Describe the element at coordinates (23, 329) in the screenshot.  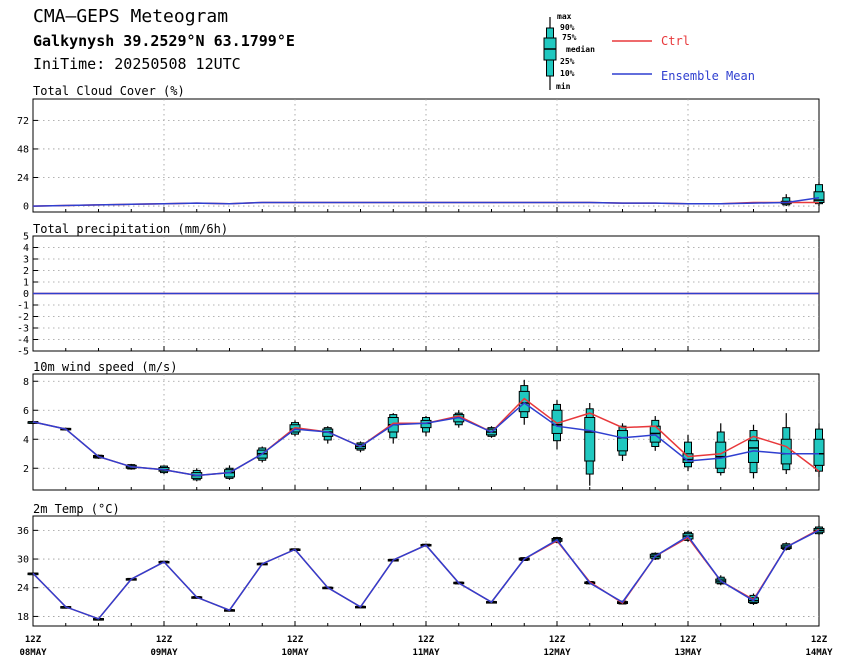
I see `y-tick-label: -3` at that location.